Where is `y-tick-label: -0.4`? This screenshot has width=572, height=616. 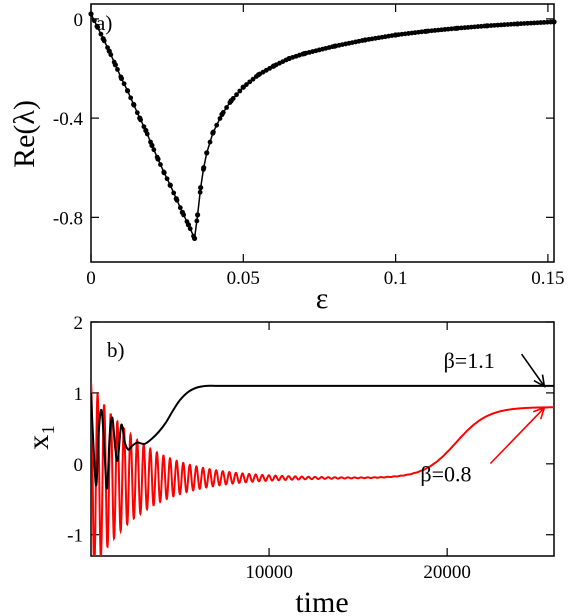 y-tick-label: -0.4 is located at coordinates (68, 119).